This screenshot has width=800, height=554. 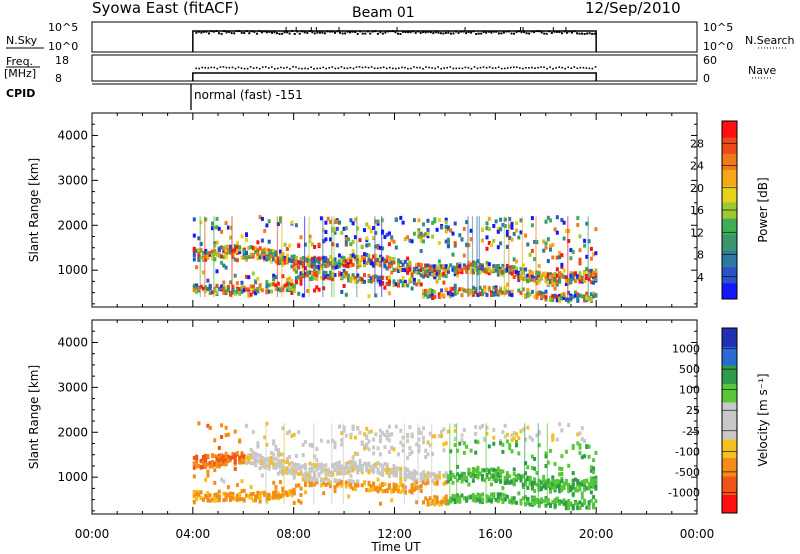 What do you see at coordinates (762, 70) in the screenshot?
I see `nave-label: Nave` at bounding box center [762, 70].